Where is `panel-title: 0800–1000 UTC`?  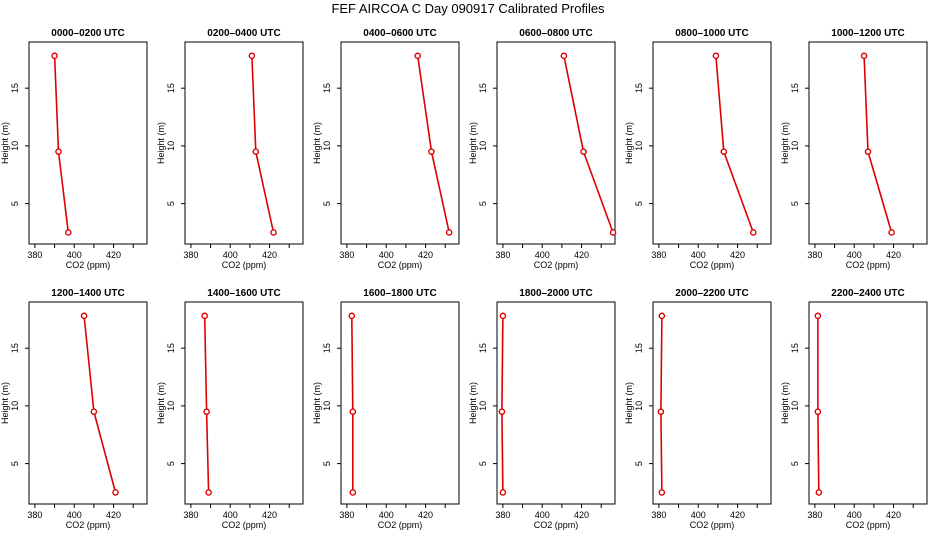 panel-title: 0800–1000 UTC is located at coordinates (711, 33).